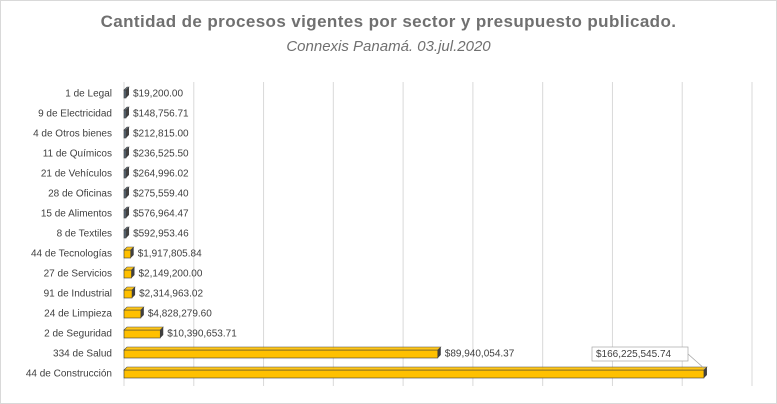 The width and height of the screenshot is (777, 404). What do you see at coordinates (76, 174) in the screenshot?
I see `category-label: 21 de Vehículos` at bounding box center [76, 174].